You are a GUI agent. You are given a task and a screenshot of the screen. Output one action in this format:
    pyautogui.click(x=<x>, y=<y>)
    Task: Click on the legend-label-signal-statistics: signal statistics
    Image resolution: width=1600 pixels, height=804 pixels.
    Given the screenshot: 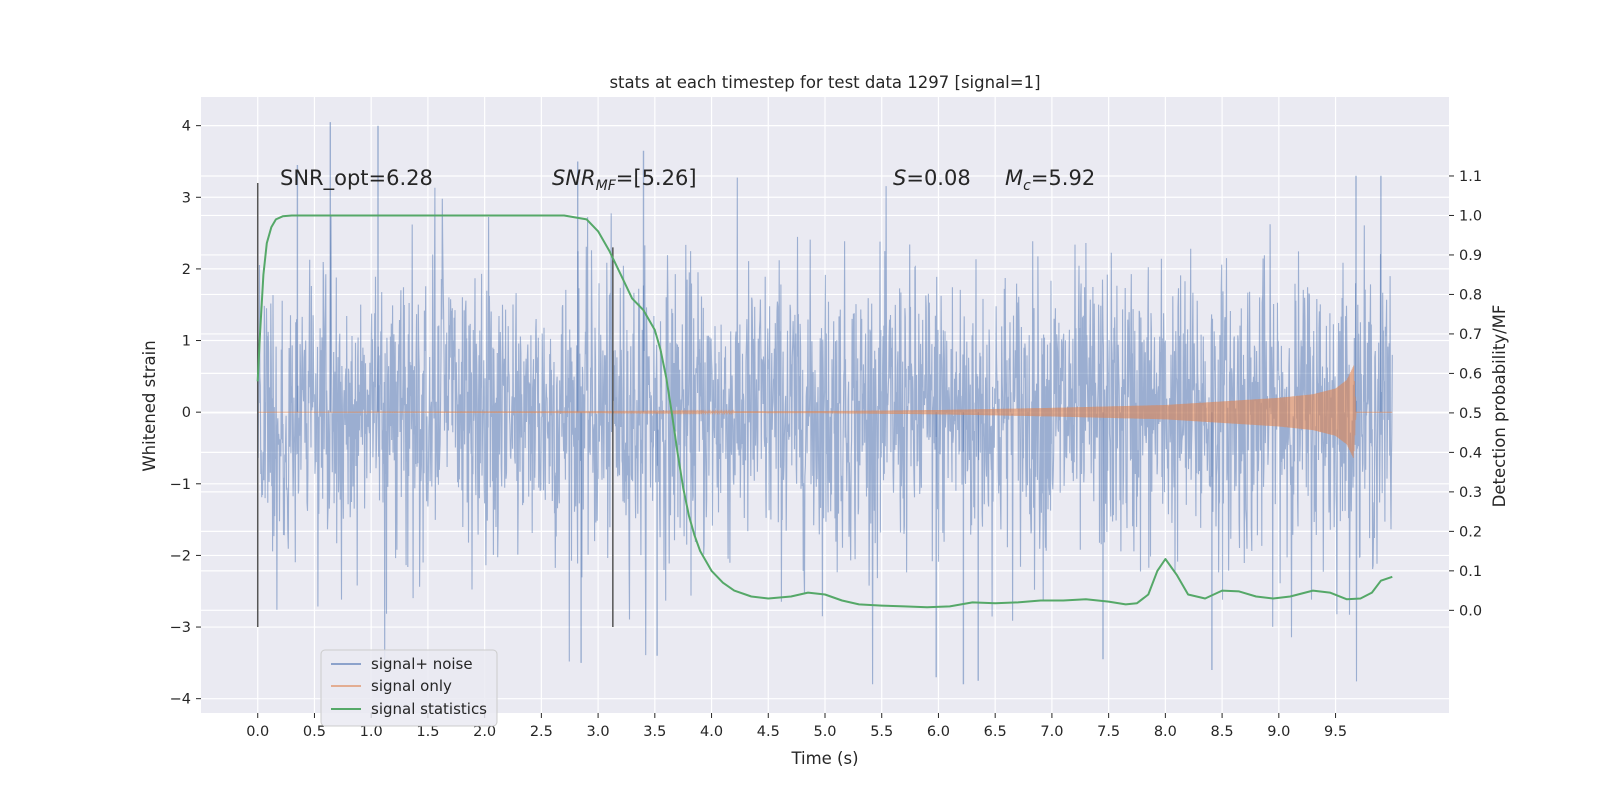 What is the action you would take?
    pyautogui.click(x=429, y=709)
    